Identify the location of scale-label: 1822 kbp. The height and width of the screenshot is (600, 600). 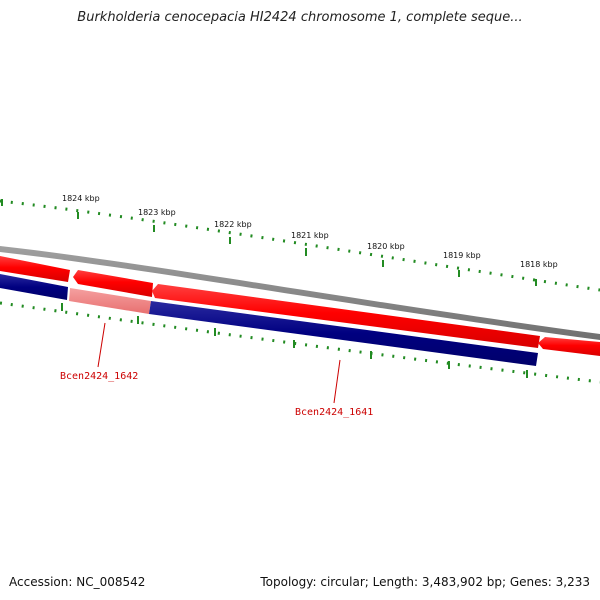
(233, 224).